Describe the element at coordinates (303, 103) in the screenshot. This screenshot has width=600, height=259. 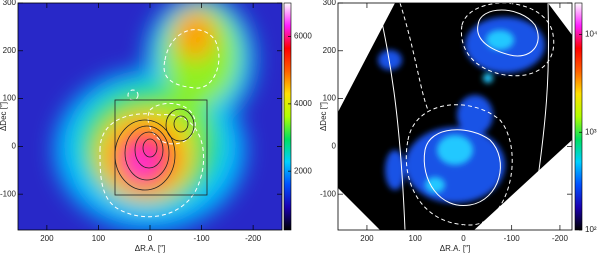
I see `colorbar-tick-label: 4000` at that location.